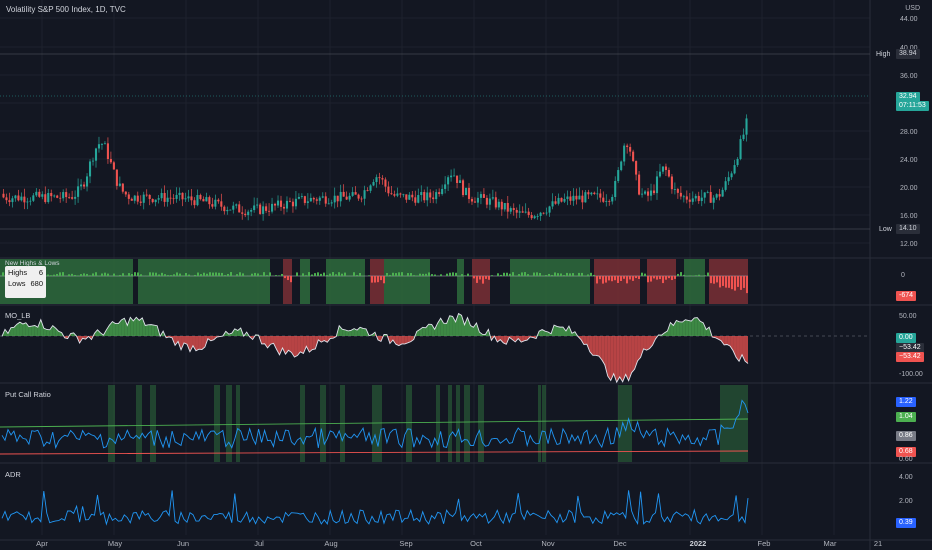 The image size is (932, 550). Describe the element at coordinates (909, 76) in the screenshot. I see `price-tick: 36.00` at that location.